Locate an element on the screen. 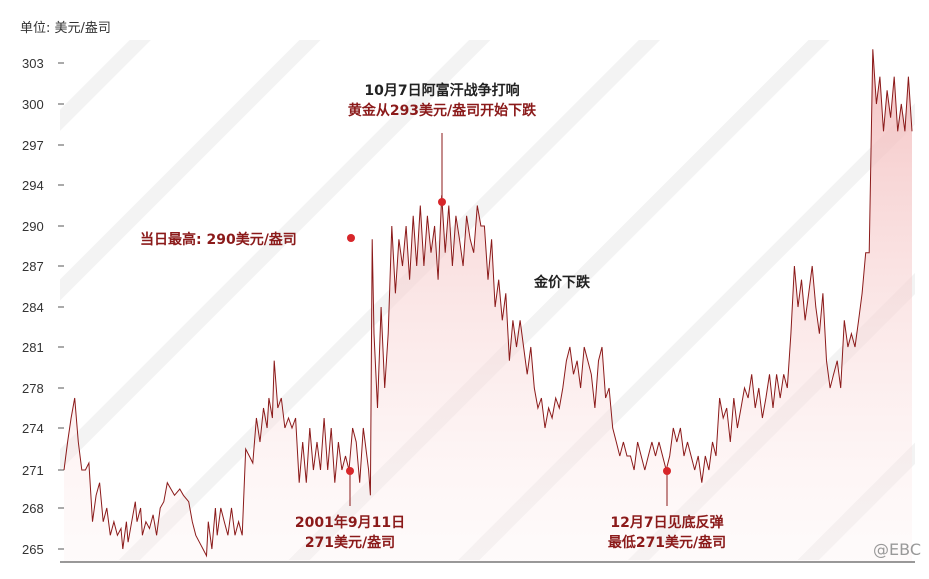 This screenshot has width=929, height=579. y-tick-label: 278 is located at coordinates (33, 388).